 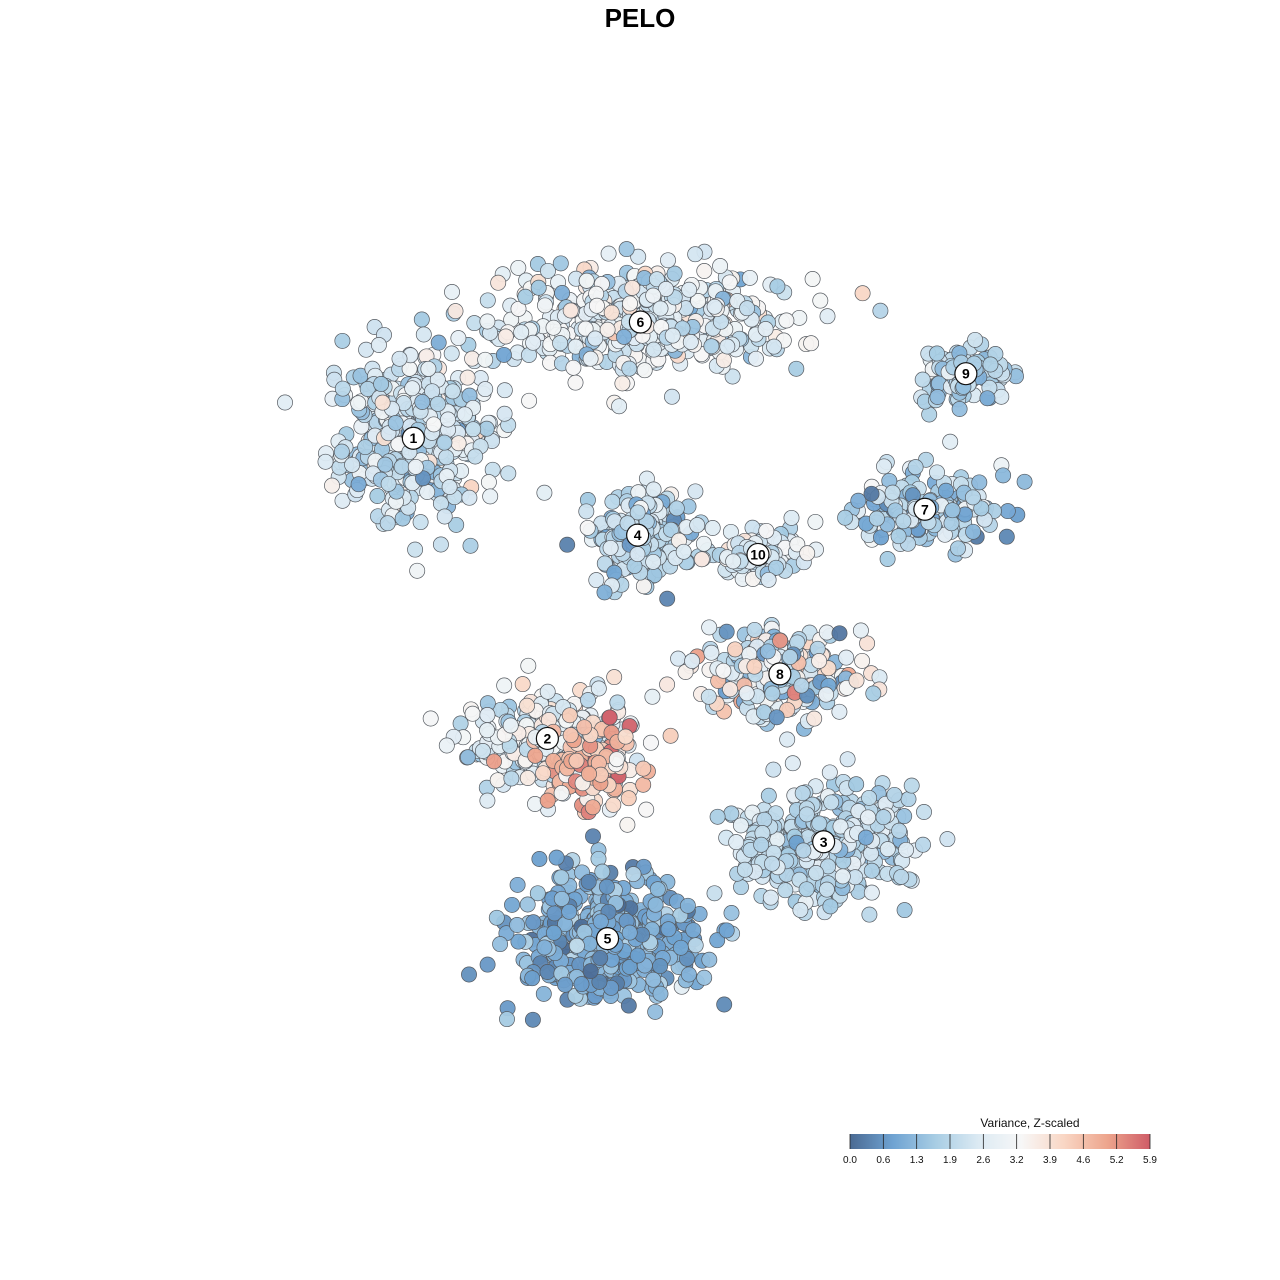 What do you see at coordinates (983, 1160) in the screenshot?
I see `legend-tick-label: 2.6` at bounding box center [983, 1160].